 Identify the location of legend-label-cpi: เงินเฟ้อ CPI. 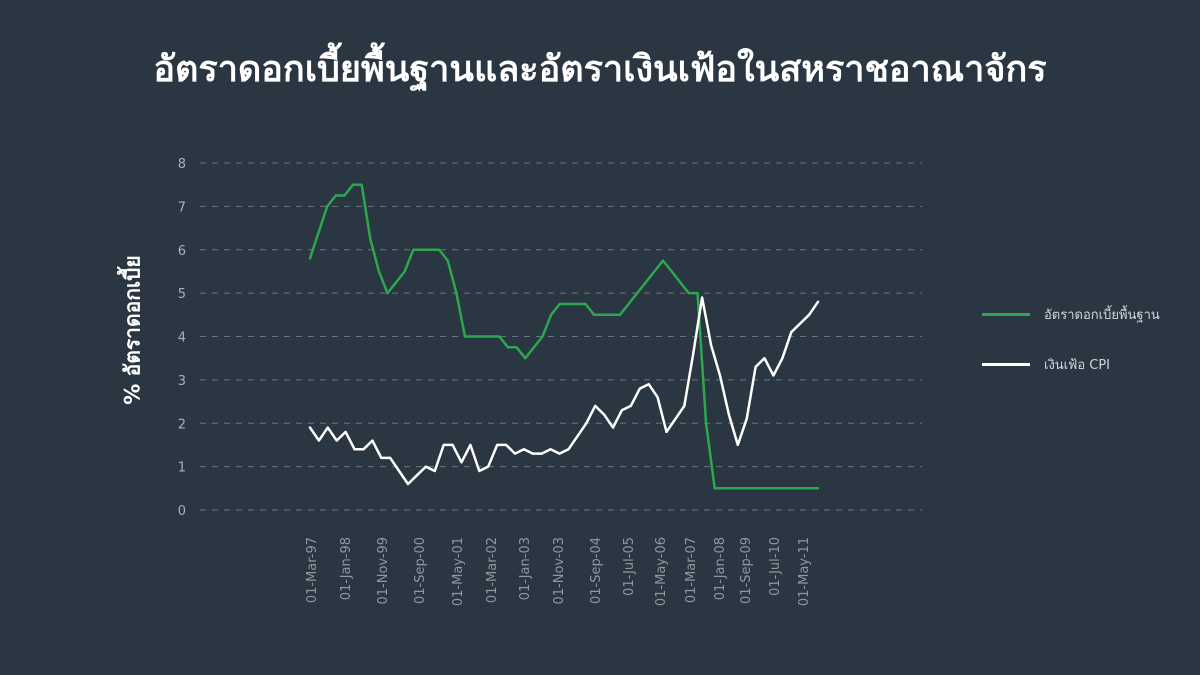
(1077, 365).